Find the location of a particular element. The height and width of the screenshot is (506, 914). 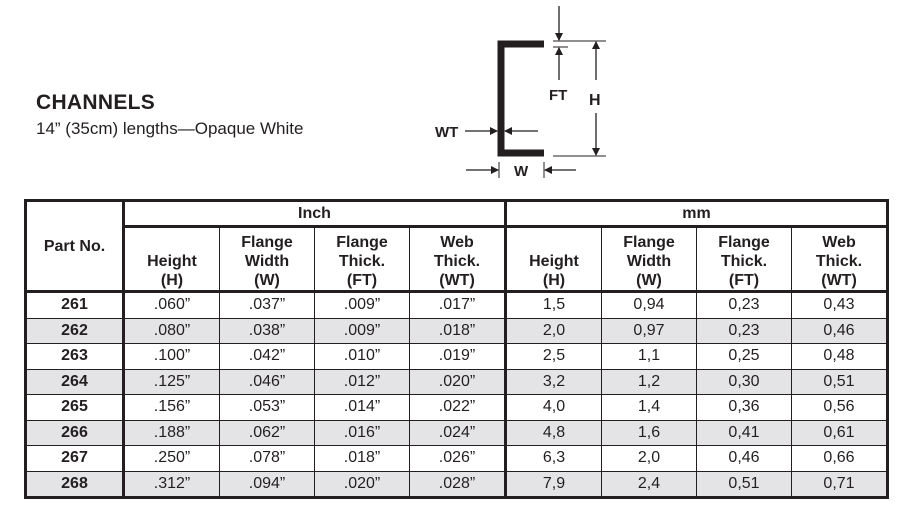

channel-shape is located at coordinates (520, 98).